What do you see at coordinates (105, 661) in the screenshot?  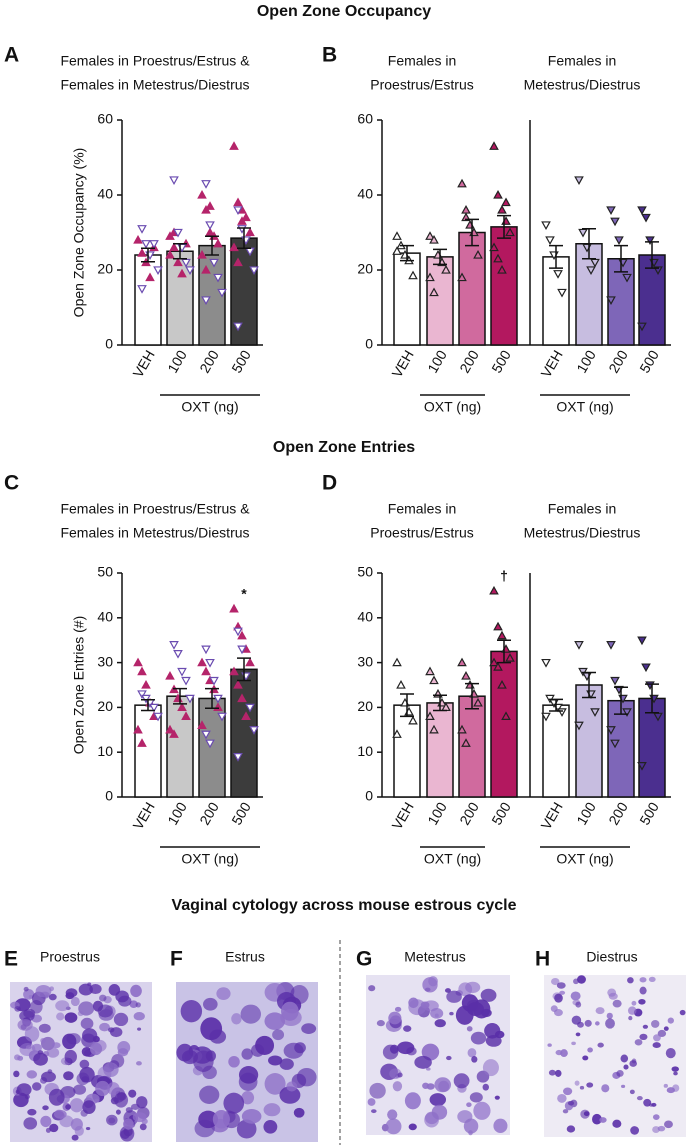 I see `y-tick-label: 30` at bounding box center [105, 661].